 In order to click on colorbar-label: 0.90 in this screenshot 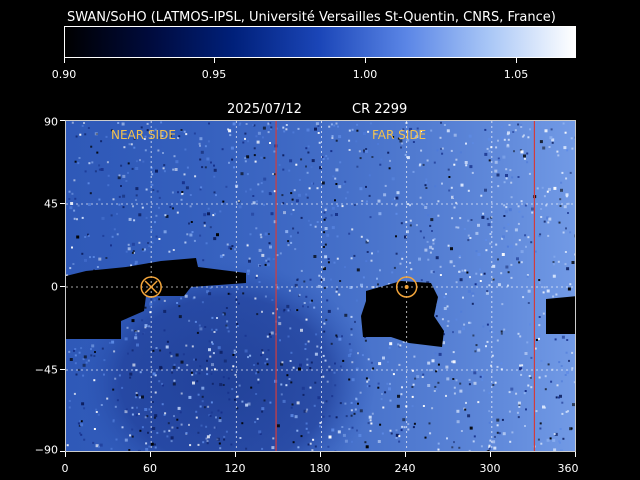, I will do `click(64, 74)`.